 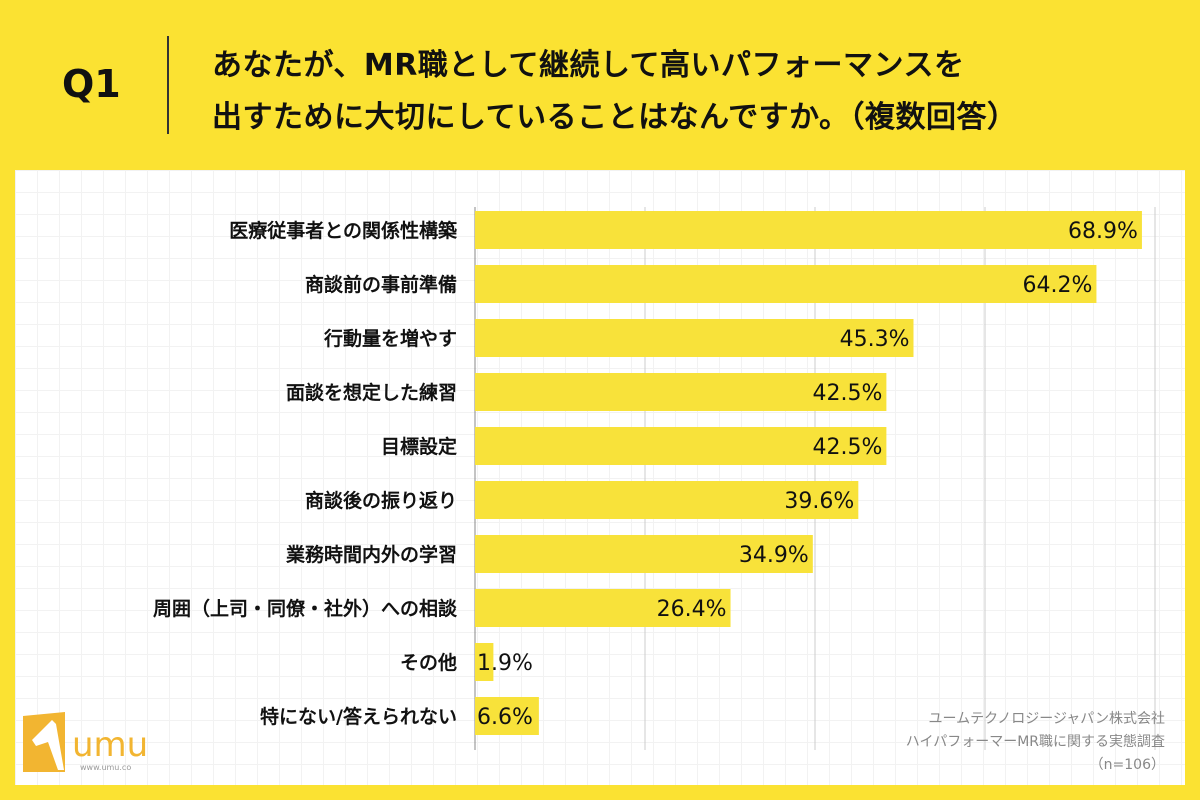 What do you see at coordinates (371, 554) in the screenshot?
I see `category-label: 業務時間内外の学習` at bounding box center [371, 554].